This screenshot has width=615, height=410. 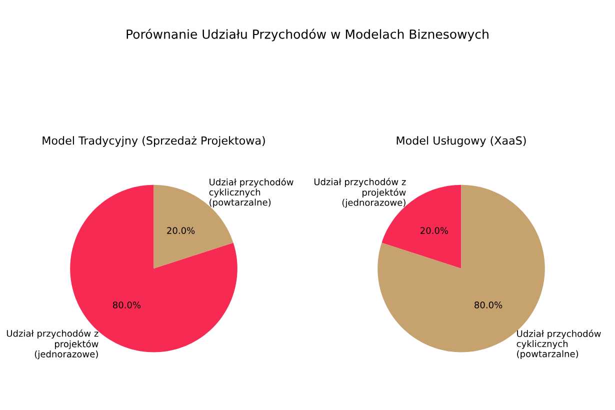 What do you see at coordinates (461, 141) in the screenshot?
I see `chart-title: Model Usługowy (XaaS)` at bounding box center [461, 141].